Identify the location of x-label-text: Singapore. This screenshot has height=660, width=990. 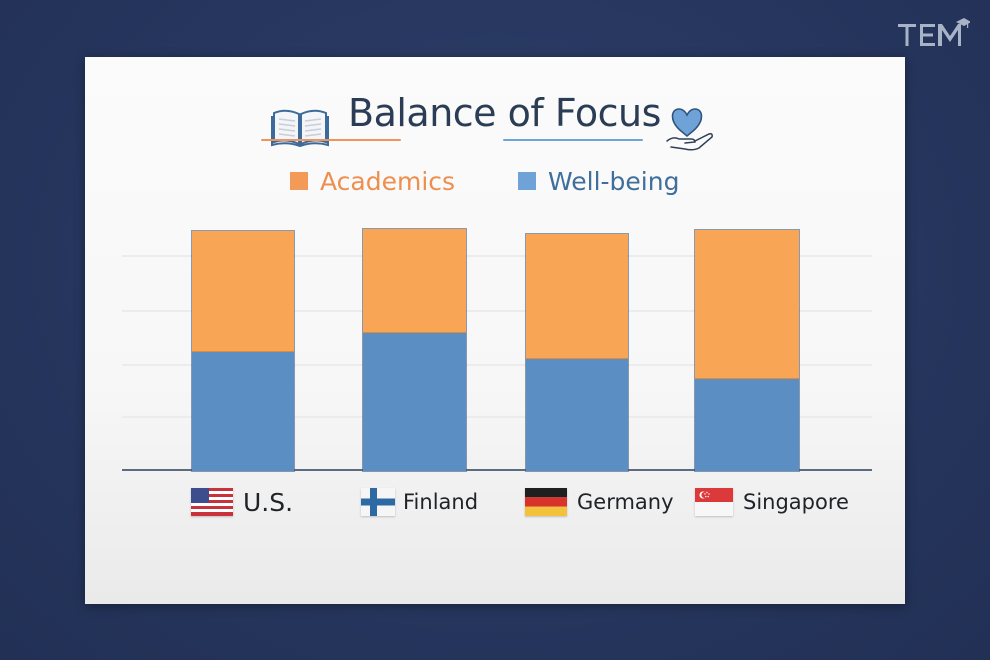
(796, 502).